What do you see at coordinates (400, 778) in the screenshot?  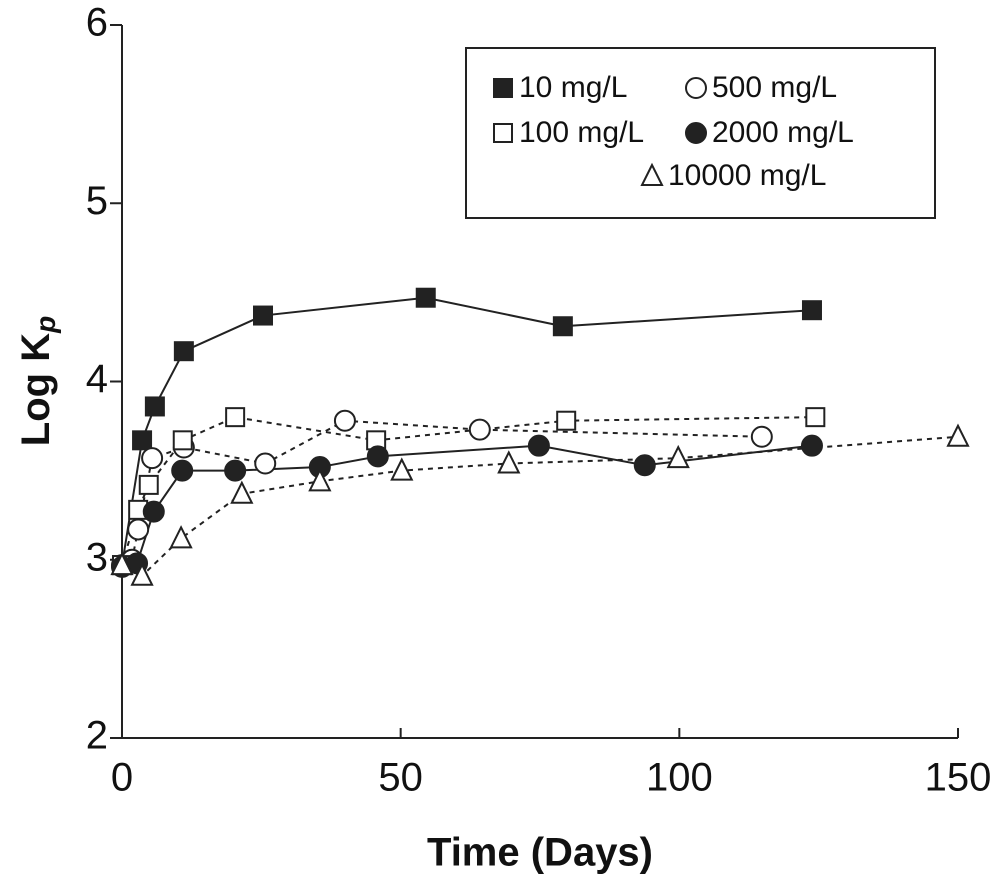 I see `x-tick-label: 50` at bounding box center [400, 778].